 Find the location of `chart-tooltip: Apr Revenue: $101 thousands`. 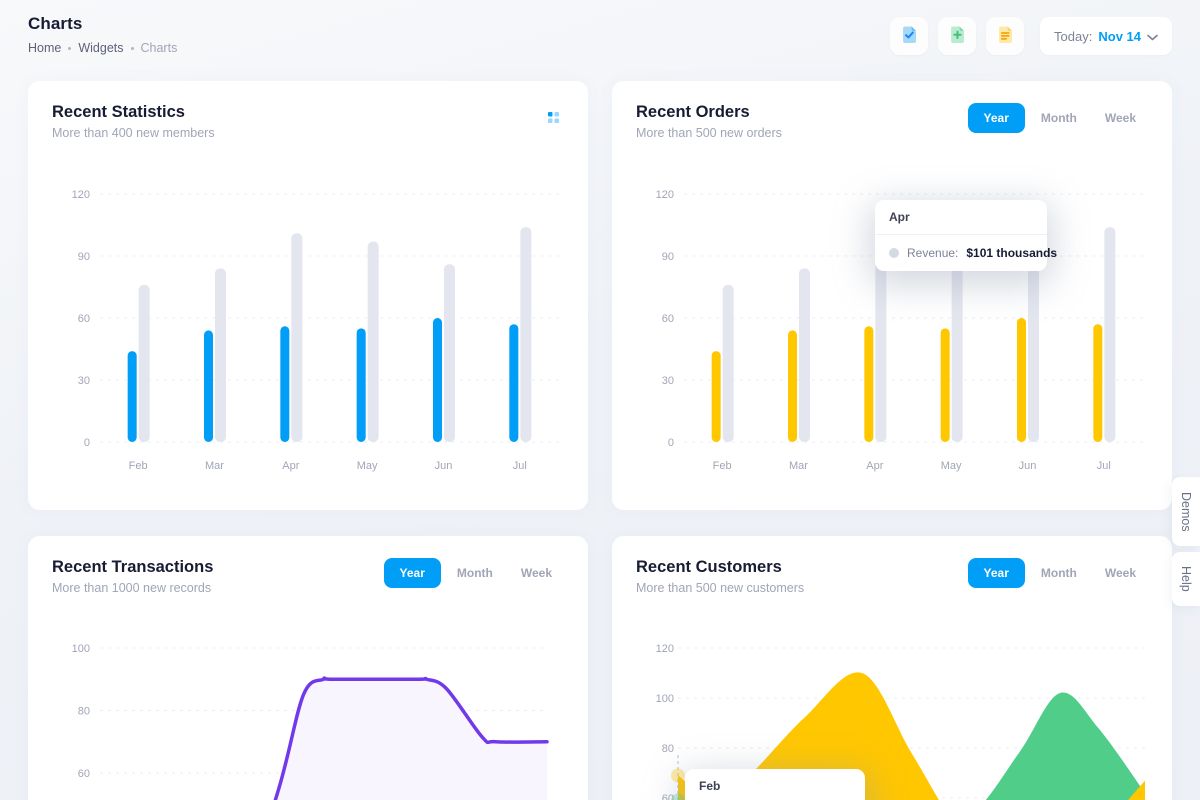

chart-tooltip: Apr Revenue: $101 thousands is located at coordinates (966, 235).